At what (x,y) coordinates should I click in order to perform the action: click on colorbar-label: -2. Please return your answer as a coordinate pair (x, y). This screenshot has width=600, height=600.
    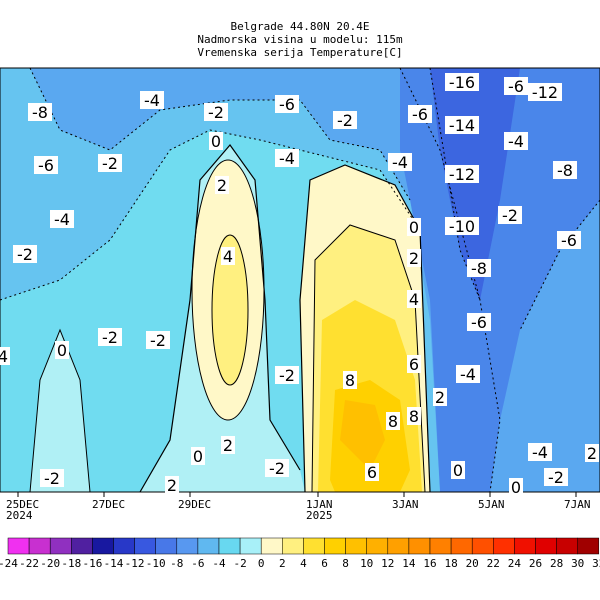
    Looking at the image, I should click on (239, 563).